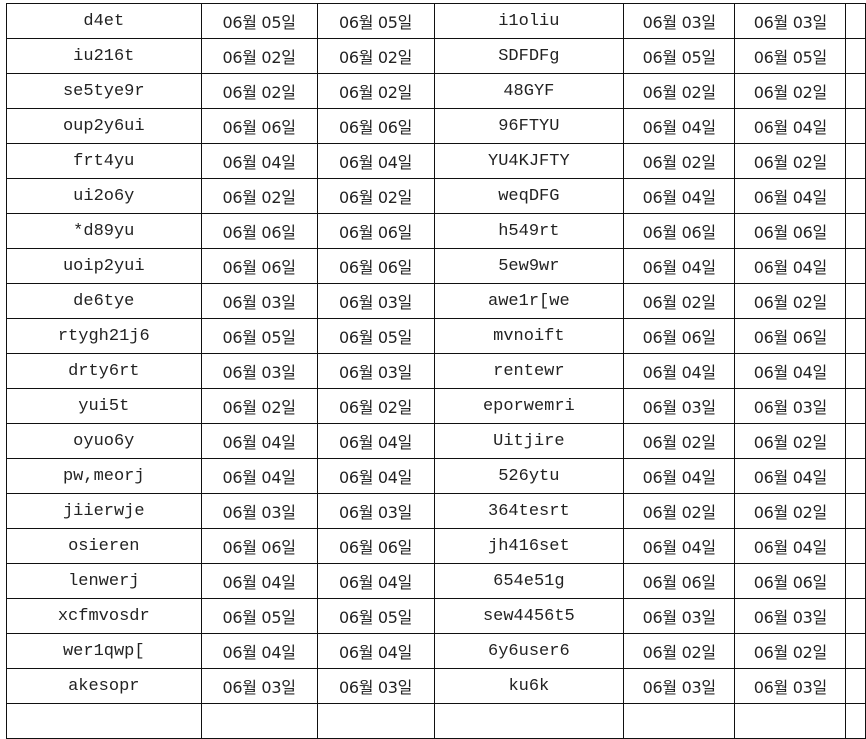 The height and width of the screenshot is (739, 866). I want to click on name-cell: jiierwje, so click(104, 511).